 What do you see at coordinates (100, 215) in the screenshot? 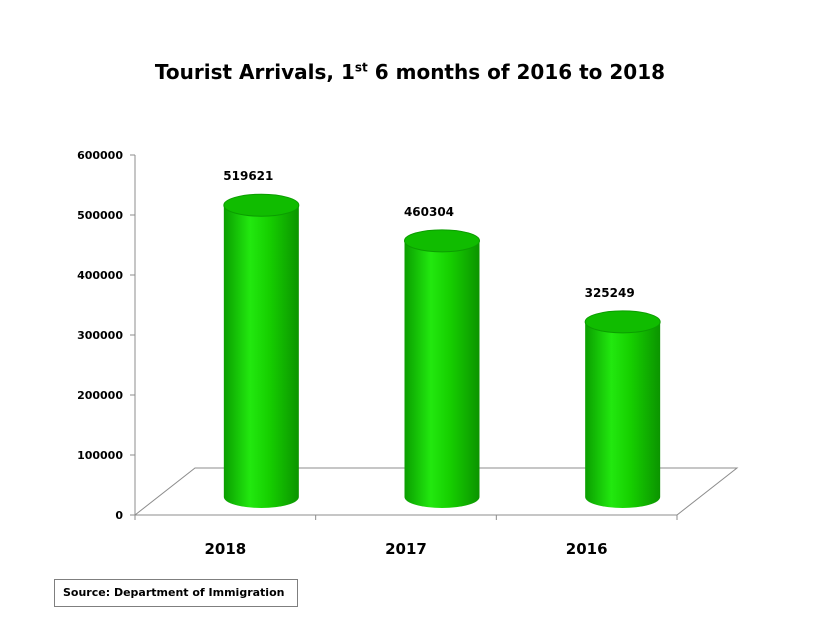
I see `y-tick-label: 500000` at bounding box center [100, 215].